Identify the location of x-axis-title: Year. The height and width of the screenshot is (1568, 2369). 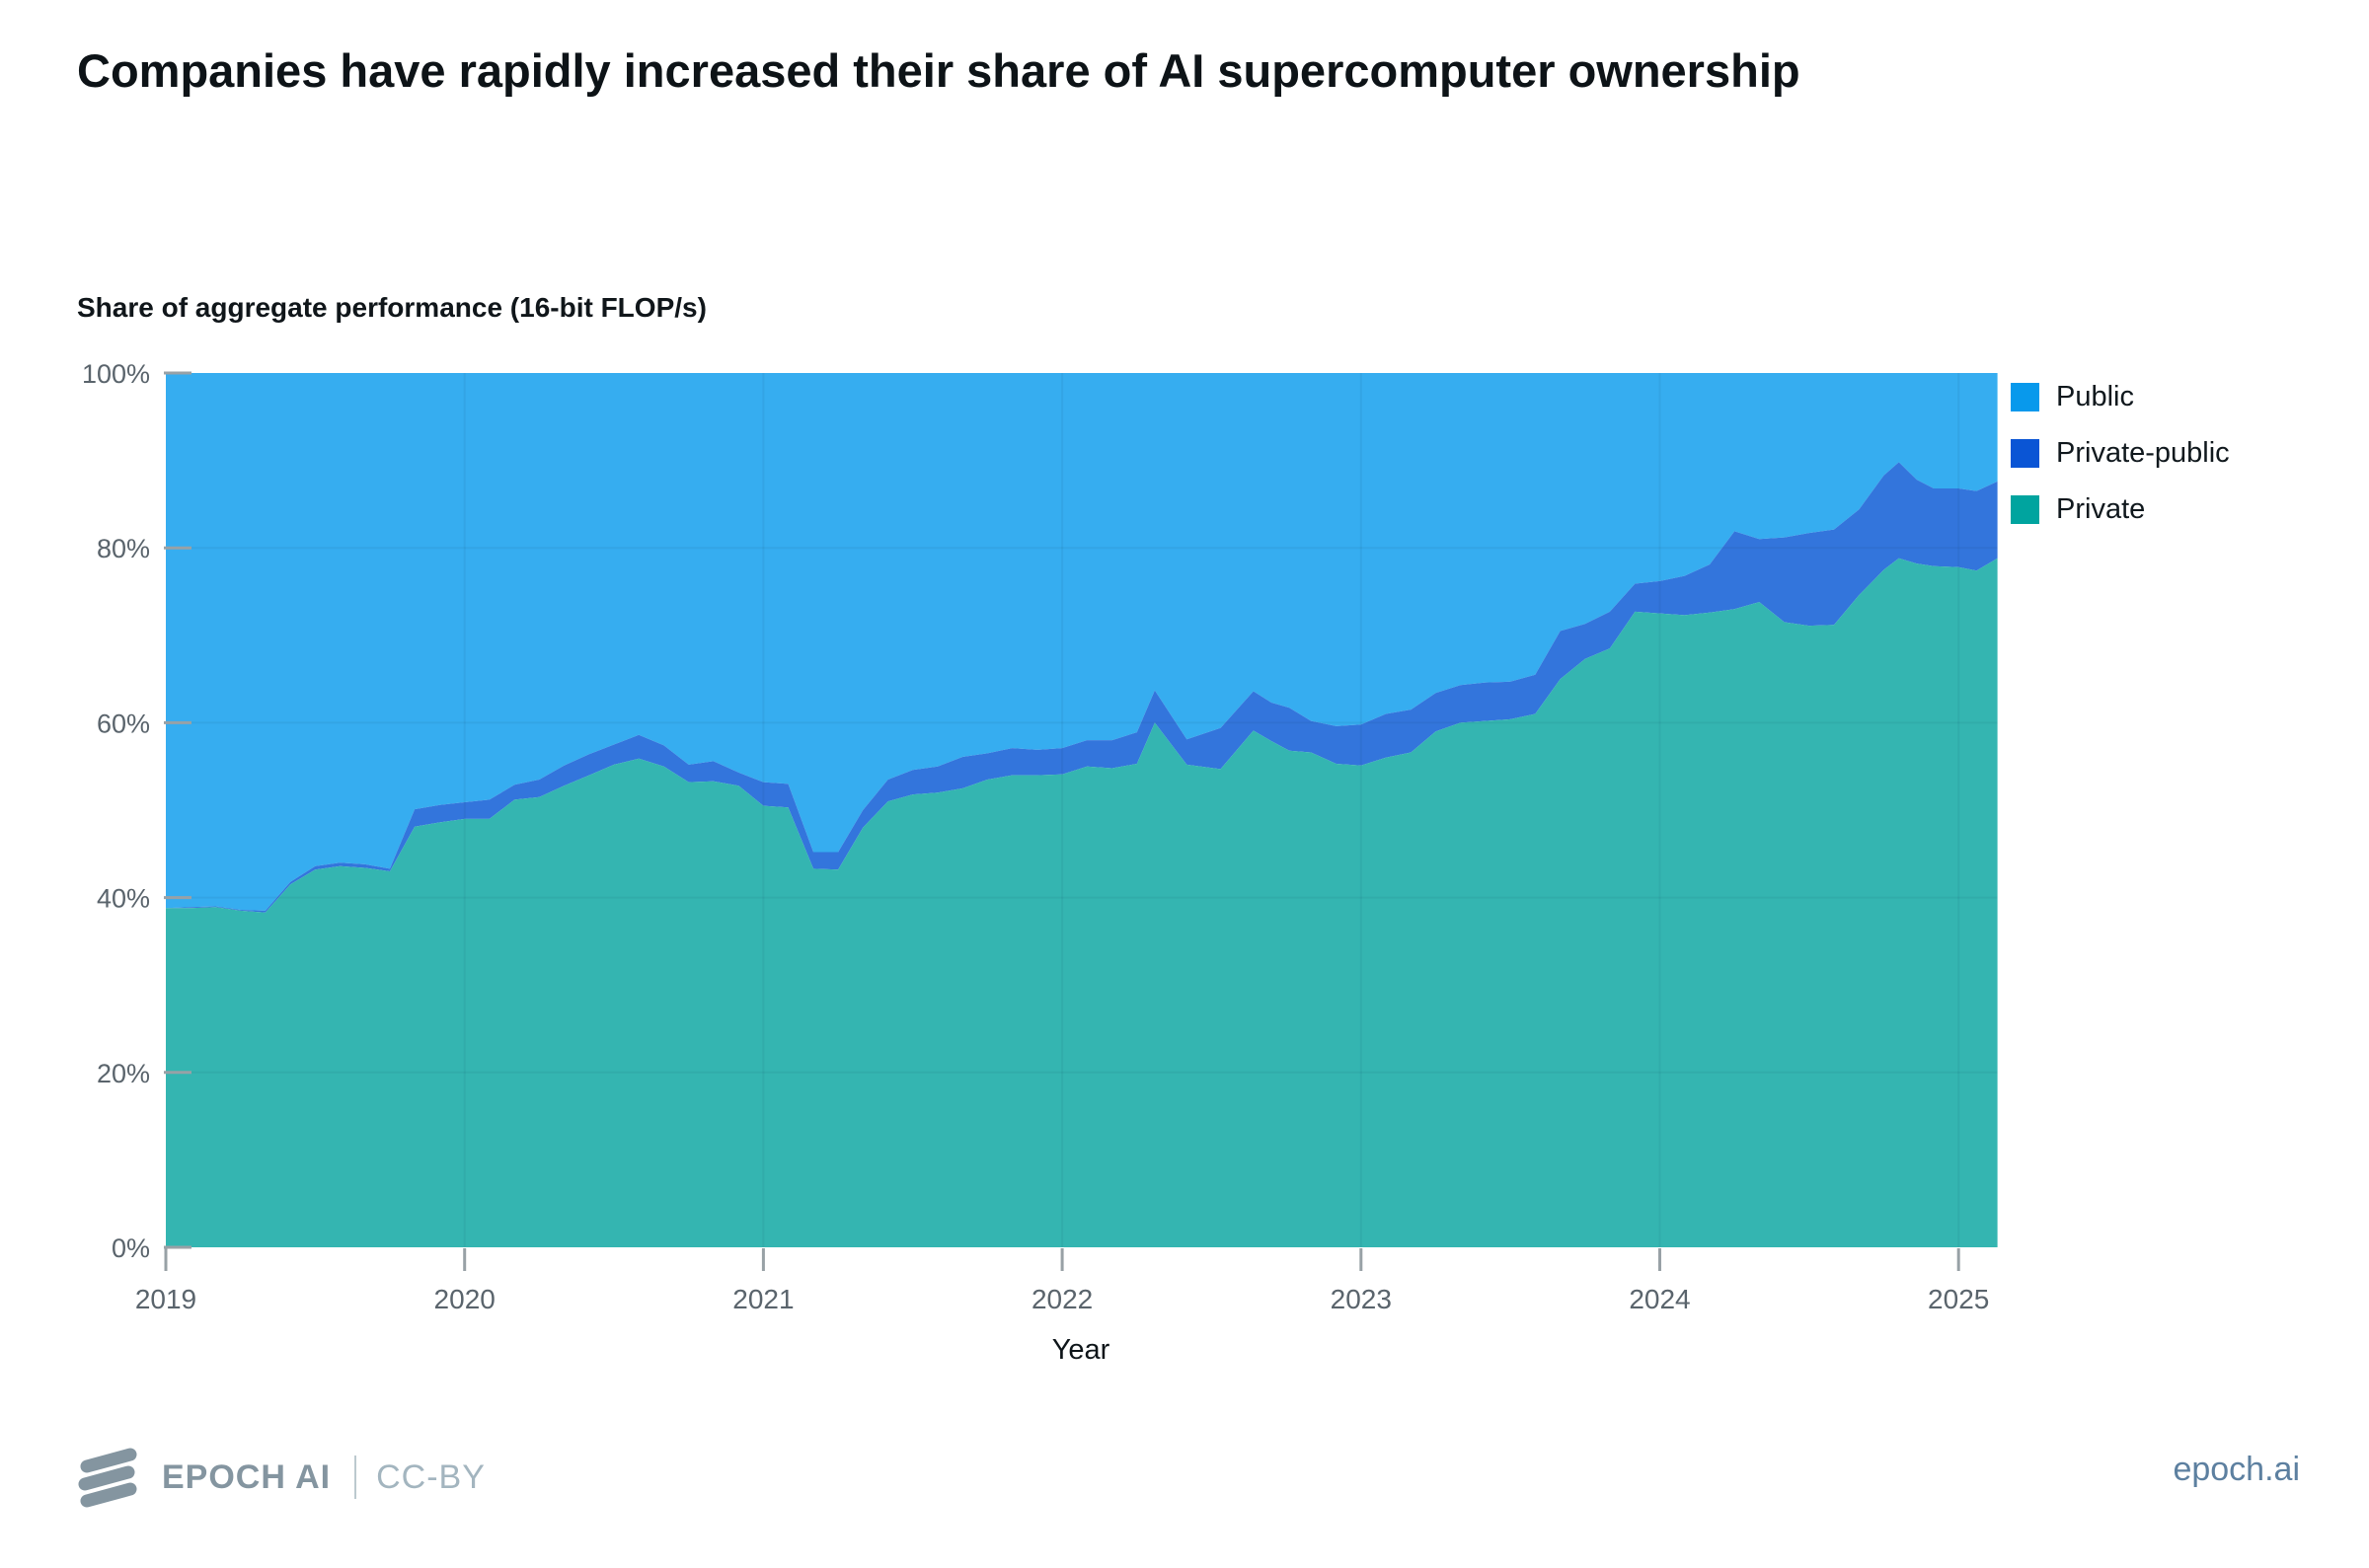
(1080, 1350).